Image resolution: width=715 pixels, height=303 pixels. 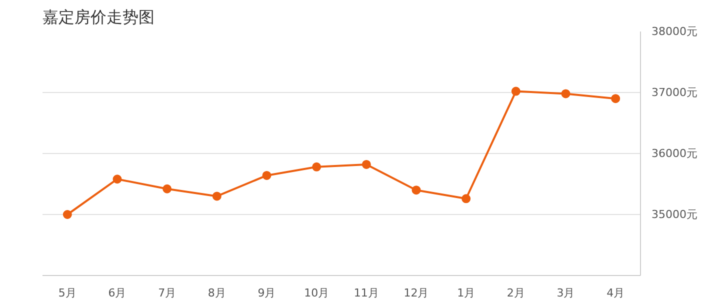 What do you see at coordinates (67, 293) in the screenshot?
I see `x-tick-label: 5月` at bounding box center [67, 293].